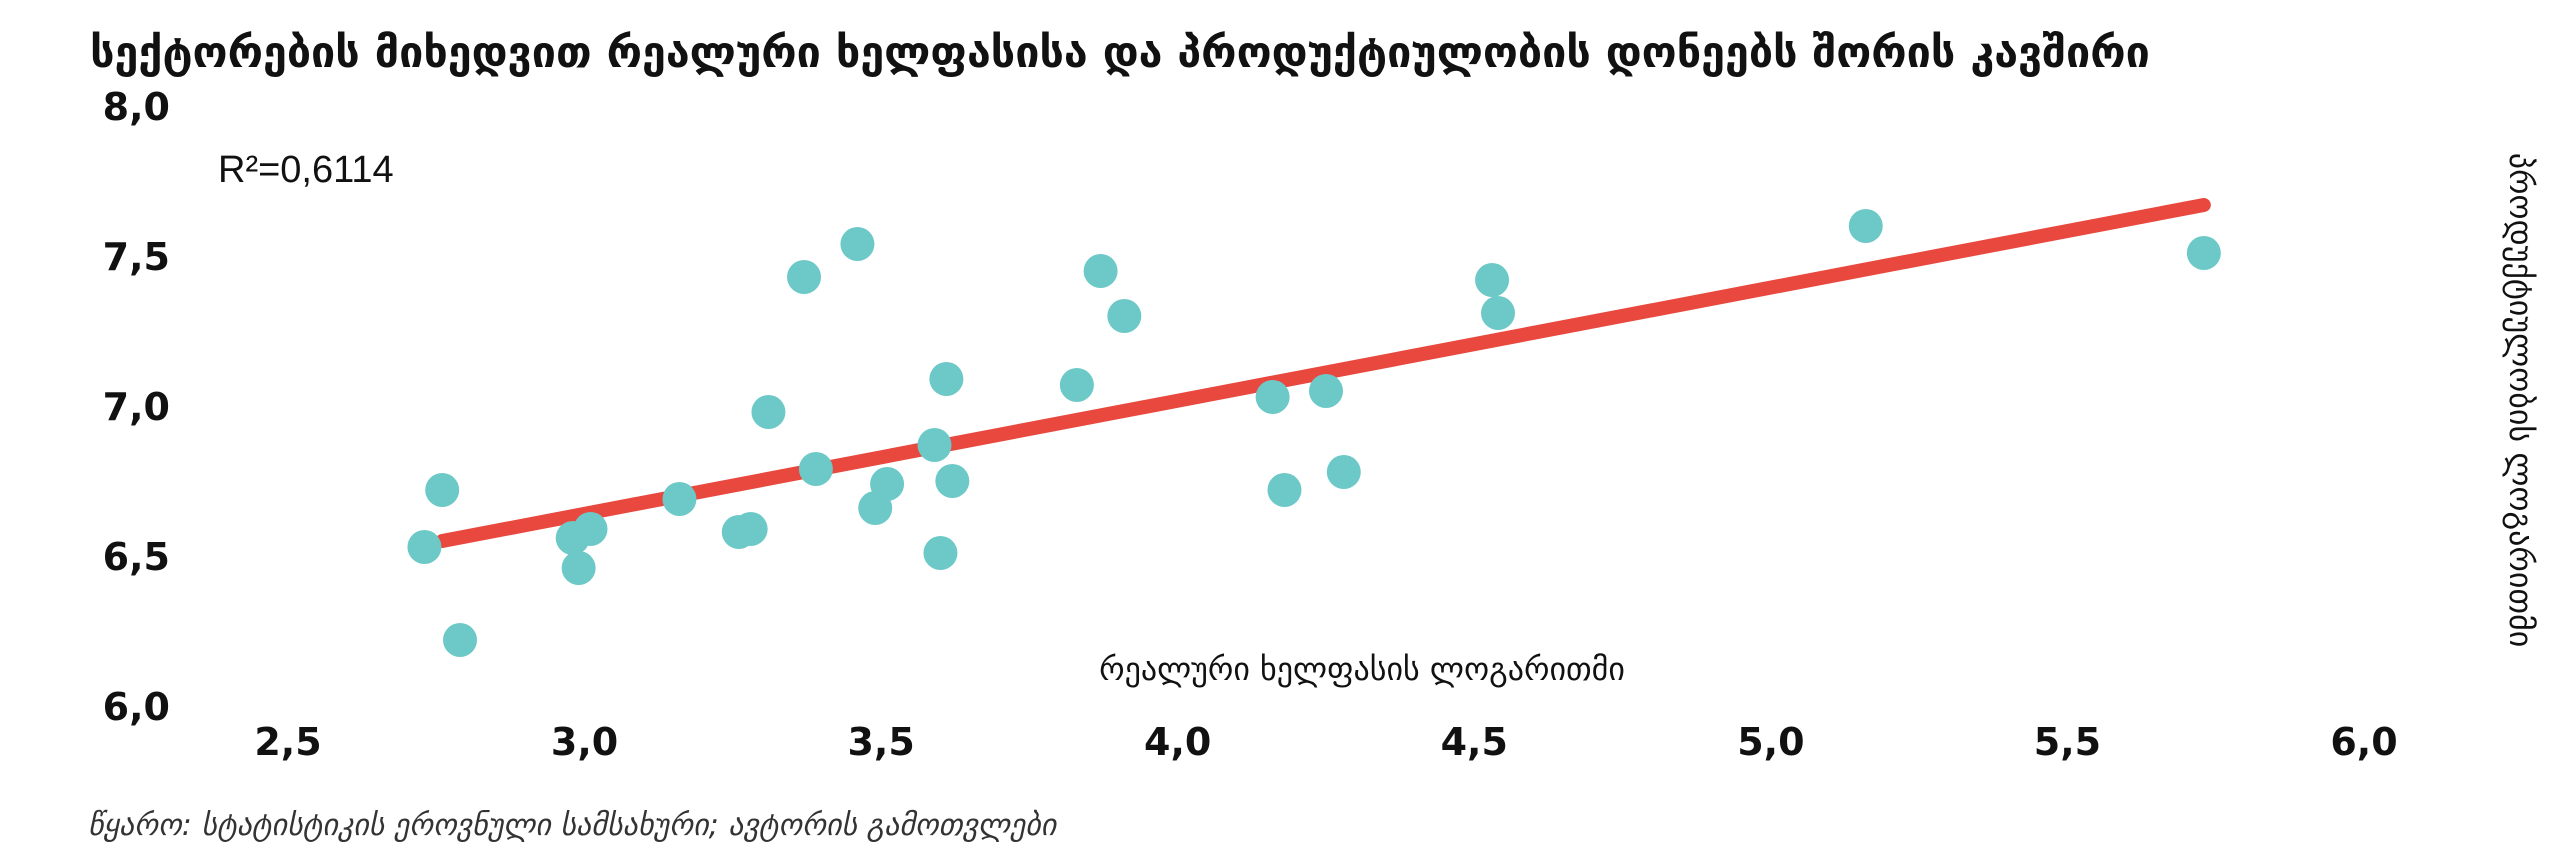 This screenshot has width=2560, height=851. I want to click on y-axis-label: პროდუქტიულობის ლოგარითმი, so click(2521, 400).